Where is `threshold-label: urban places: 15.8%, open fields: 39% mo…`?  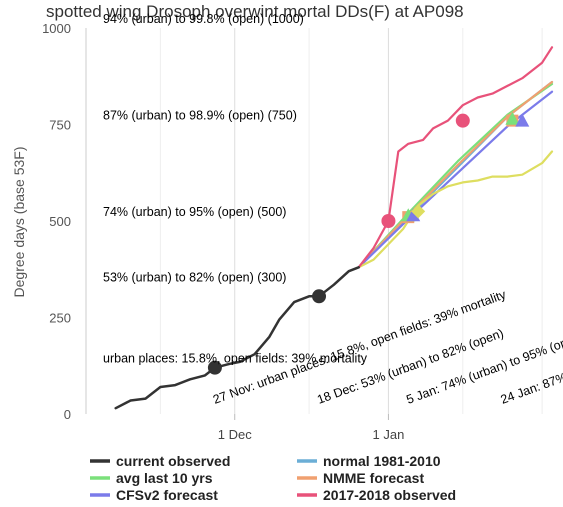 threshold-label: urban places: 15.8%, open fields: 39% mo… is located at coordinates (235, 359).